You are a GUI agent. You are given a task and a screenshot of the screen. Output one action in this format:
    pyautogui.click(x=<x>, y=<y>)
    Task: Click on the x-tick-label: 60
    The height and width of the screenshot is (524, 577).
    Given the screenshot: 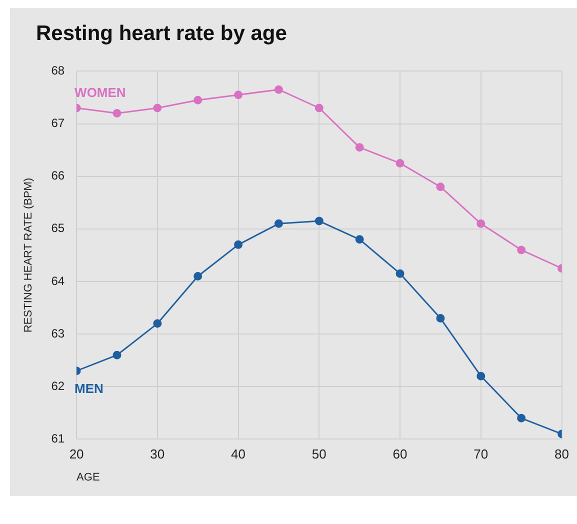 What is the action you would take?
    pyautogui.click(x=400, y=454)
    